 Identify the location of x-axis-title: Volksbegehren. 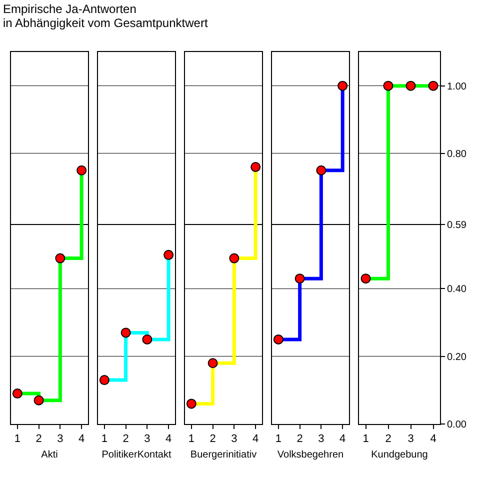
(310, 455).